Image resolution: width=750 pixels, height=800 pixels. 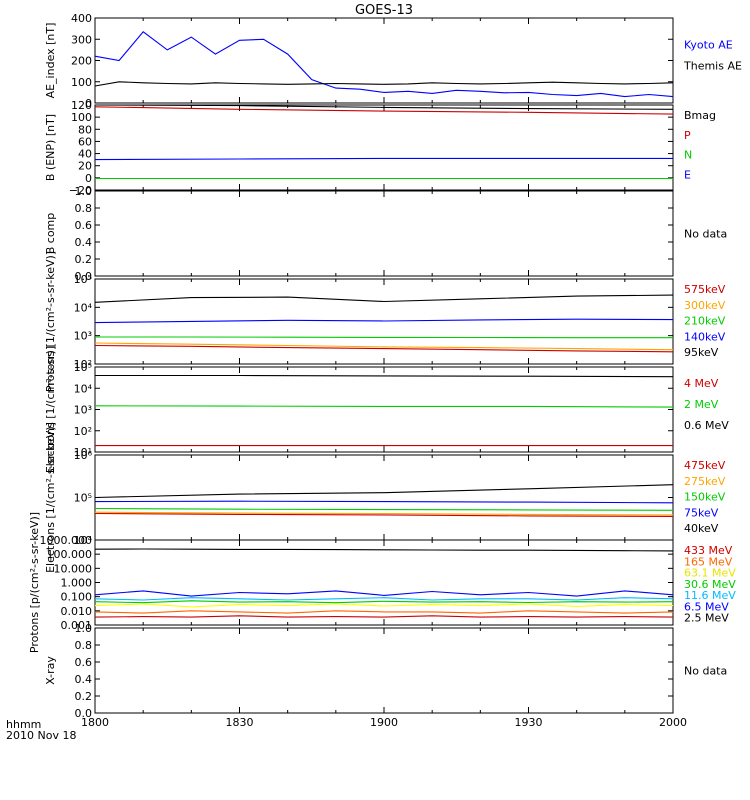 I want to click on series-line-40kev, so click(x=384, y=491).